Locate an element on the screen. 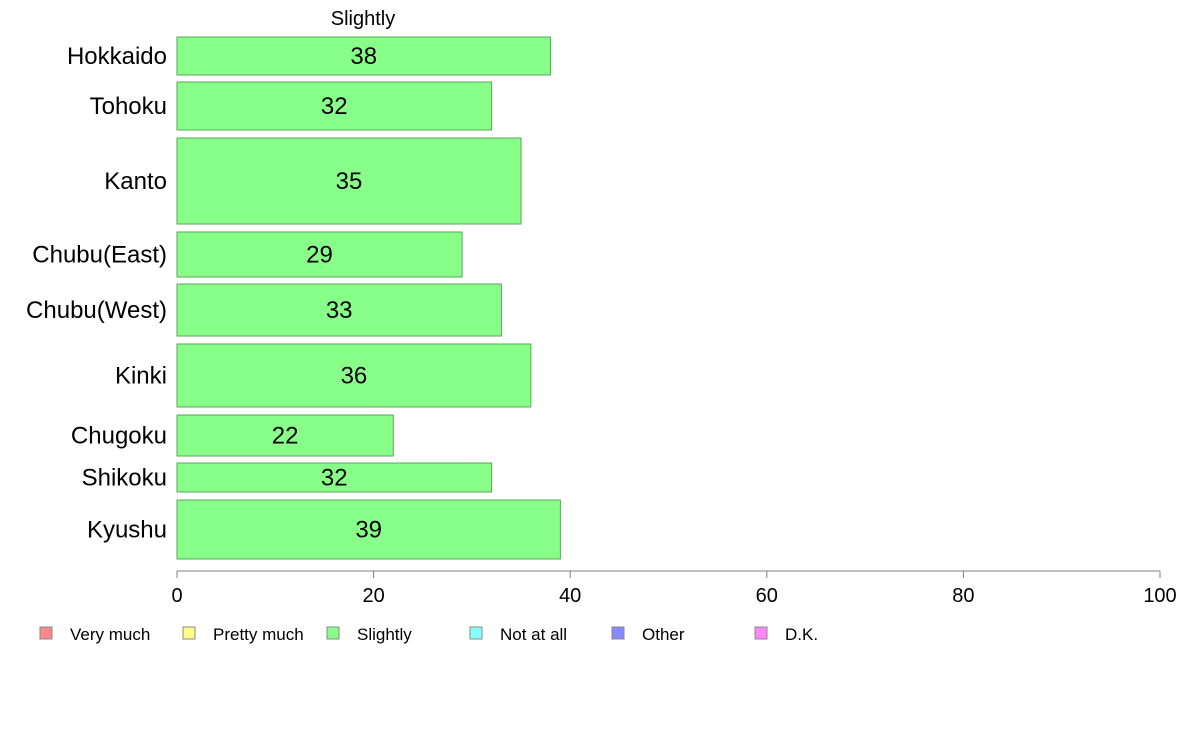  bar-kinki is located at coordinates (354, 375).